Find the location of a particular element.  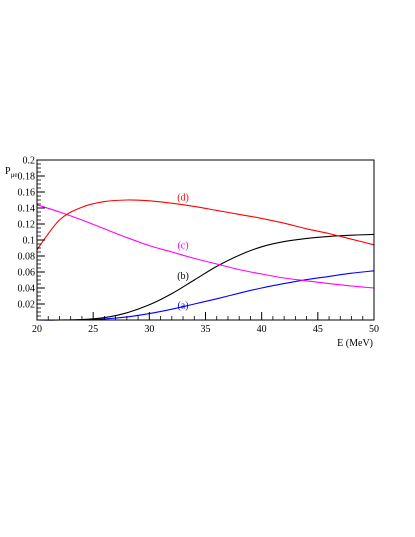

series-line-c is located at coordinates (205, 246).